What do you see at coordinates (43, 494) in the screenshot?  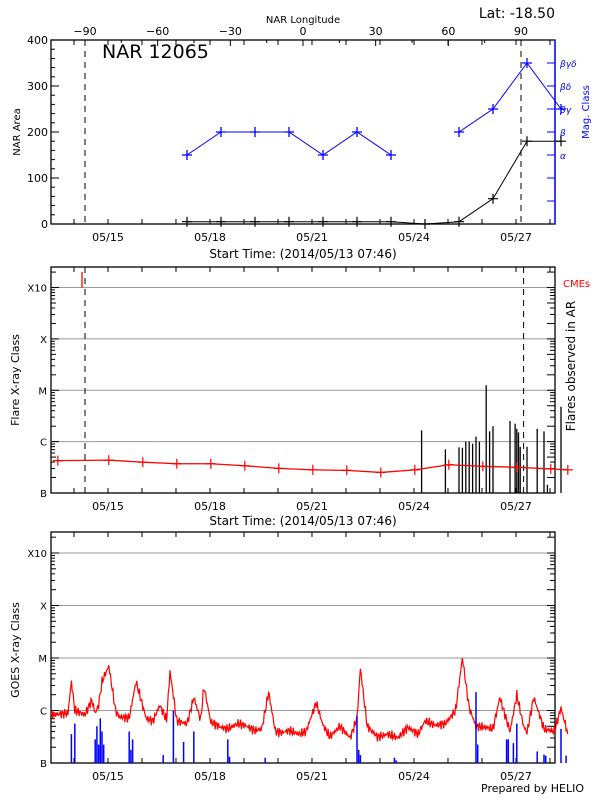 I see `panel2-y-tick-label: B` at bounding box center [43, 494].